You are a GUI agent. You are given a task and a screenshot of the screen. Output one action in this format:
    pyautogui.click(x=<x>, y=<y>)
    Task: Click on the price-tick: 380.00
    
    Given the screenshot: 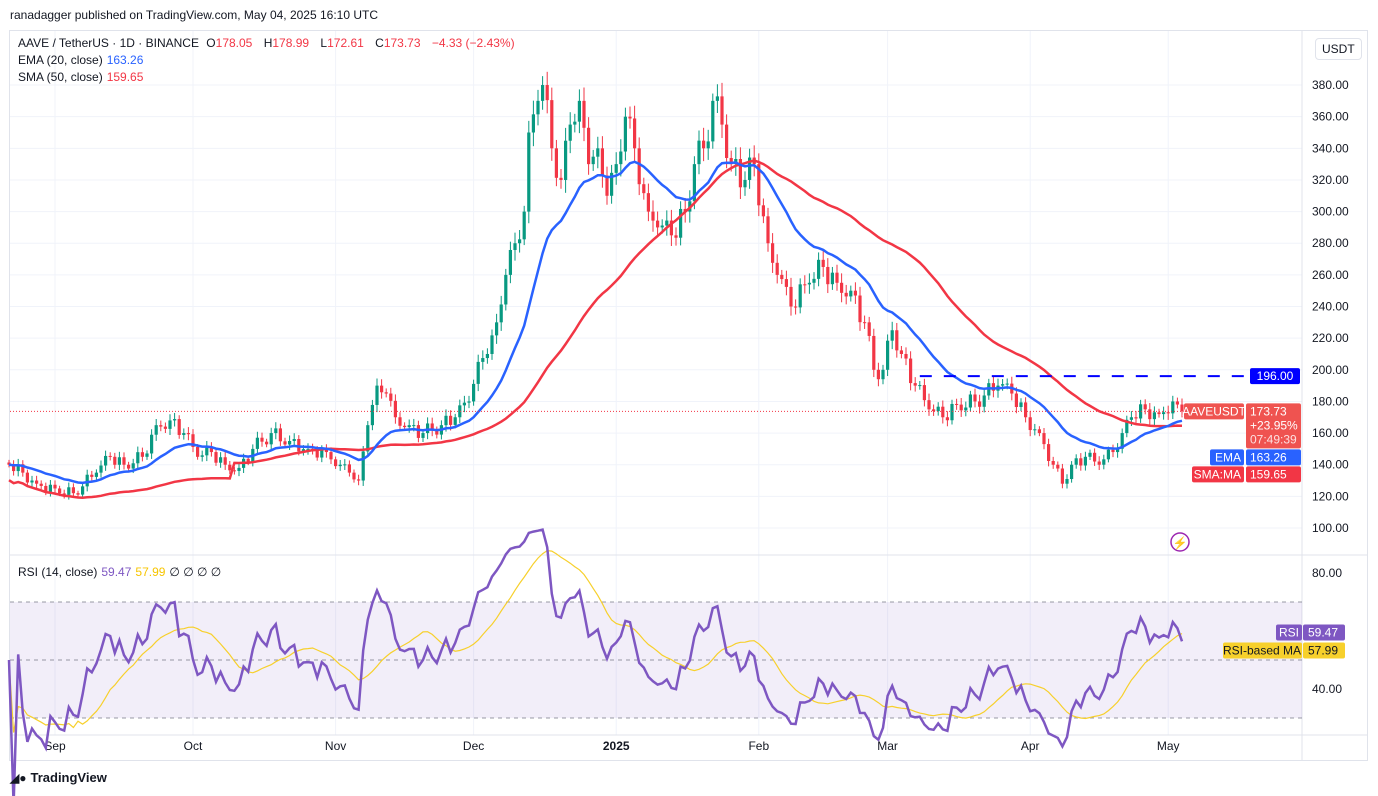 What is the action you would take?
    pyautogui.click(x=1330, y=85)
    